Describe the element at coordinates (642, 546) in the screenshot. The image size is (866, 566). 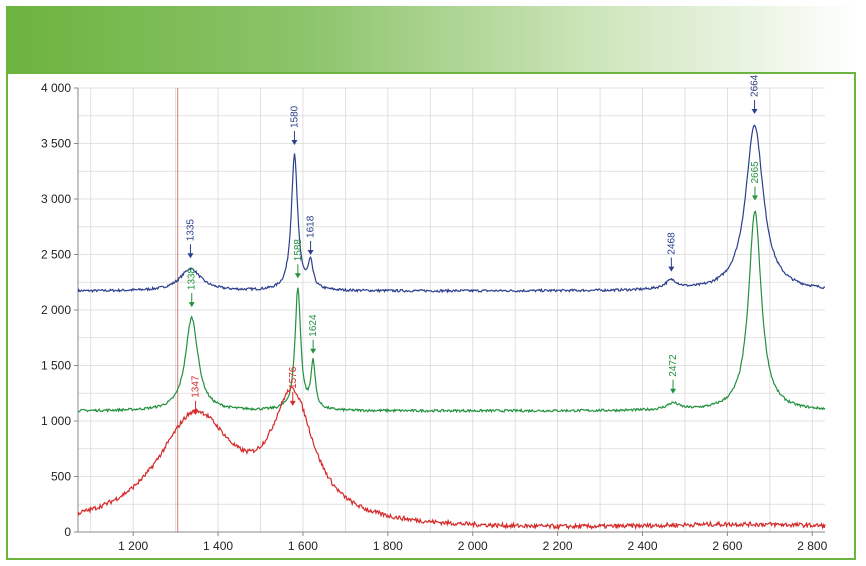
I see `x-tick-label: 2 400` at that location.